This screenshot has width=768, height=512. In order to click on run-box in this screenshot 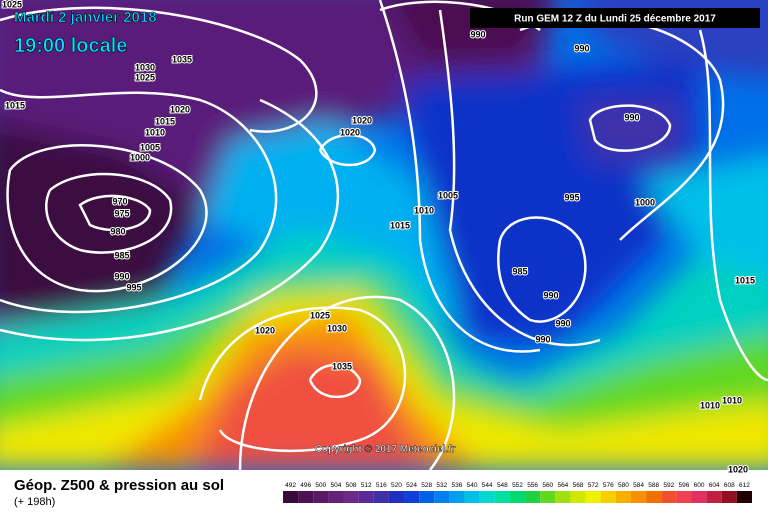, I will do `click(615, 18)`.